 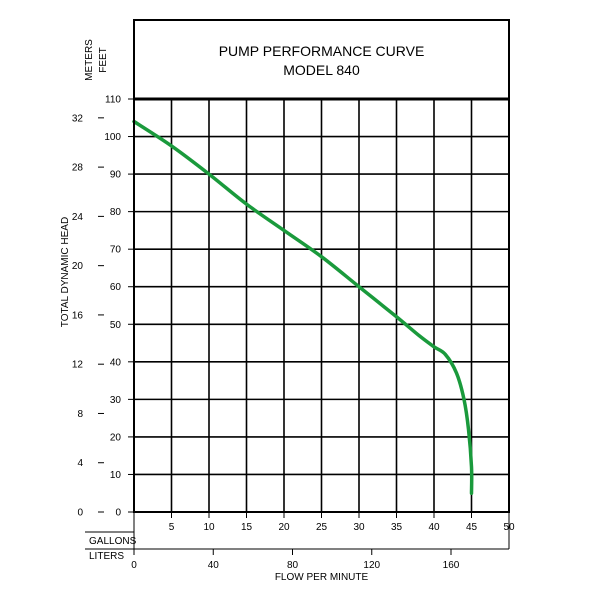 I want to click on x-axis-label: FLOW PER MINUTE, so click(x=322, y=577).